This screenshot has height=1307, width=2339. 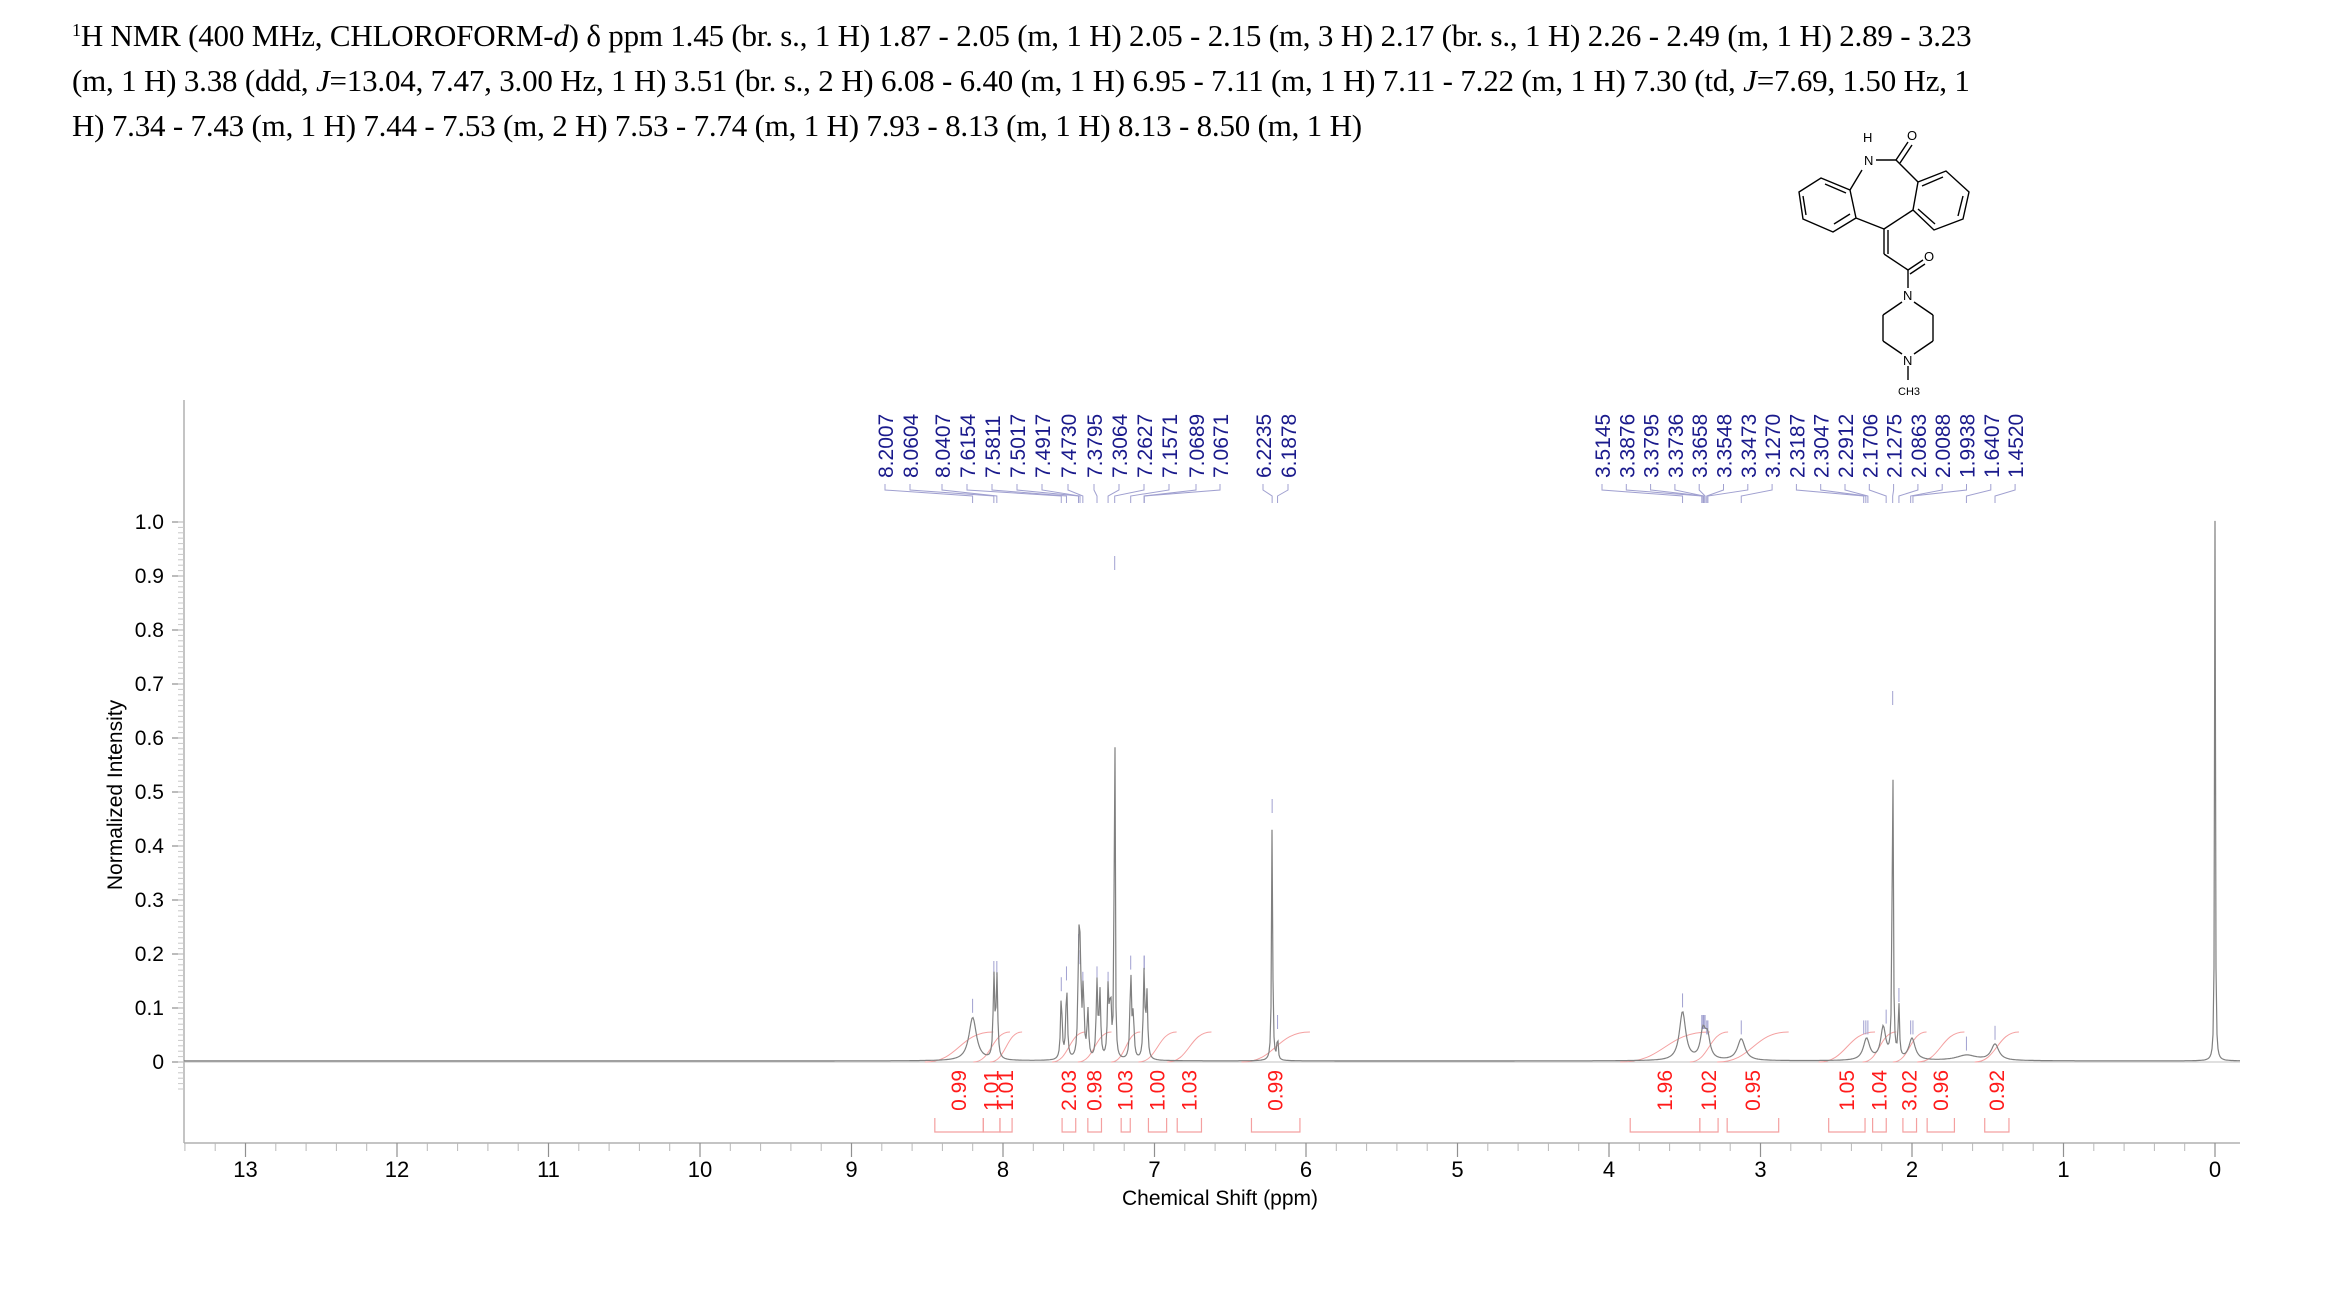 What do you see at coordinates (1907, 360) in the screenshot?
I see `atom-n-piperazine-4: N` at bounding box center [1907, 360].